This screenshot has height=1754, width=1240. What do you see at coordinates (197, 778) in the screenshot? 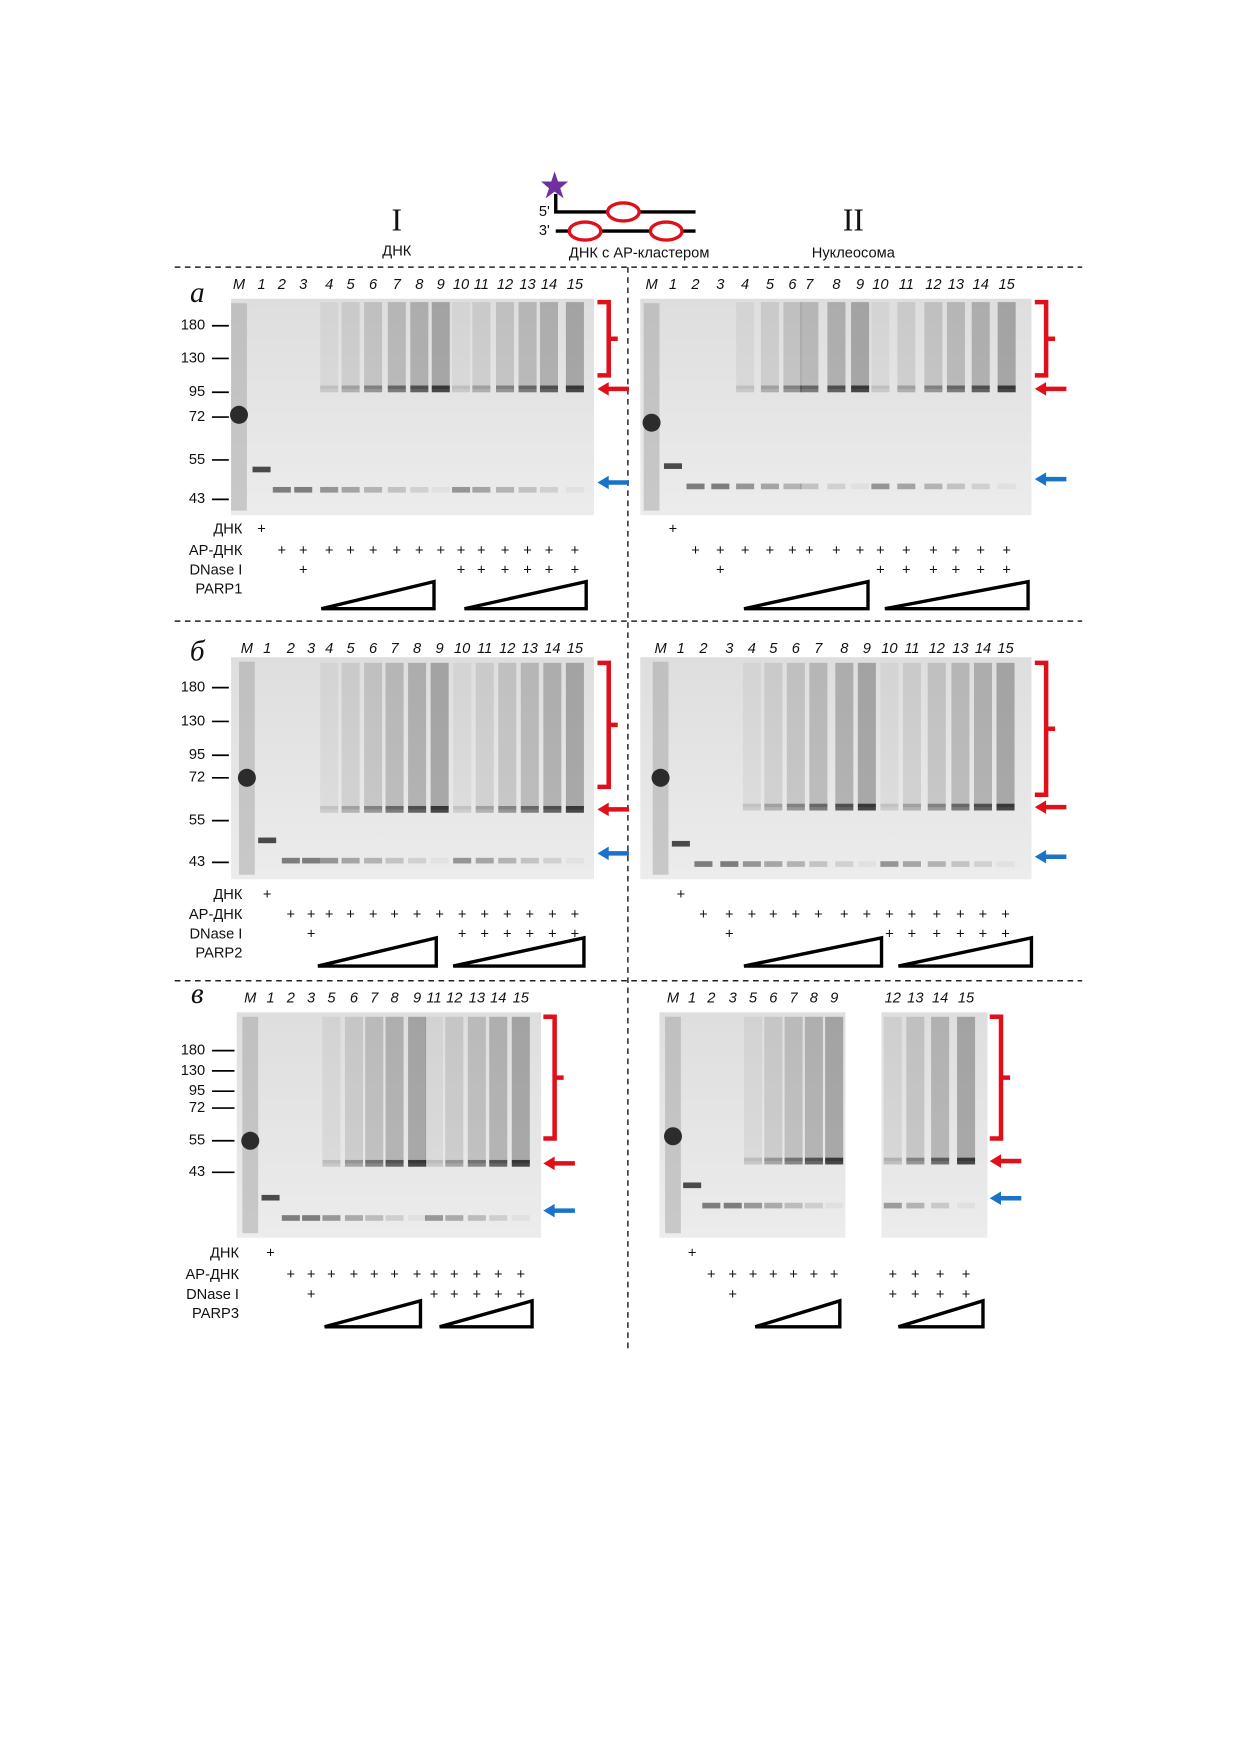
I see `marker-label: 72` at bounding box center [197, 778].